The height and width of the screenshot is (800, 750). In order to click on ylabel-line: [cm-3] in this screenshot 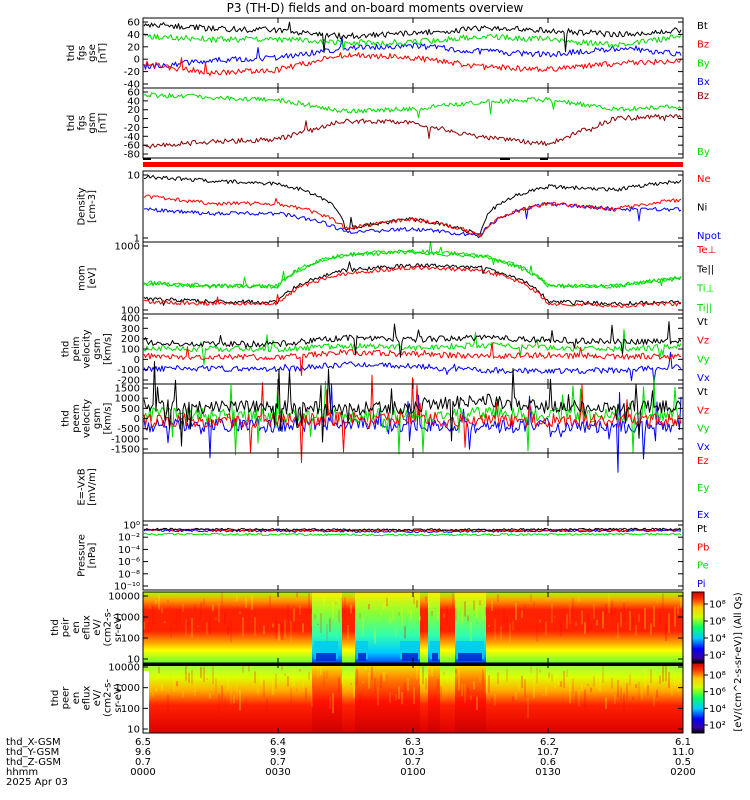, I will do `click(92, 206)`.